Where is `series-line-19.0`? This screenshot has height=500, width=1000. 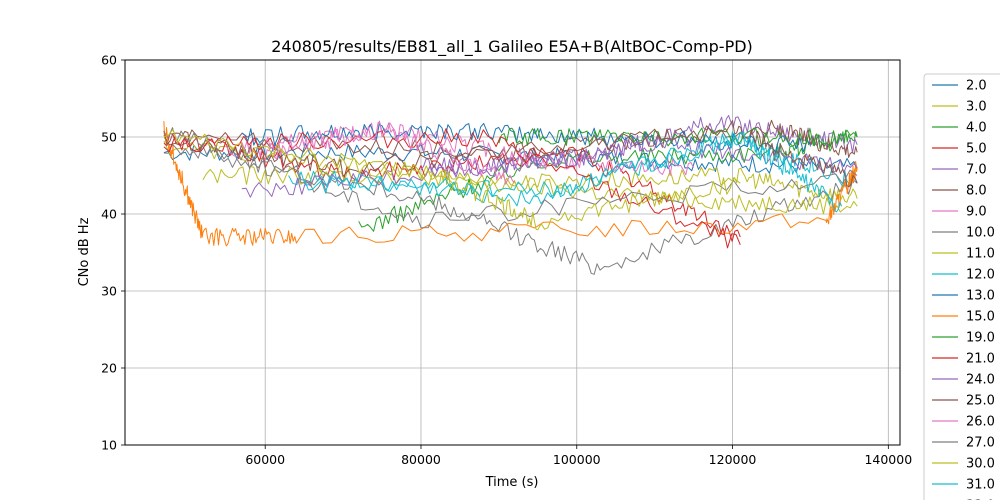
series-line-19.0 is located at coordinates (678, 137).